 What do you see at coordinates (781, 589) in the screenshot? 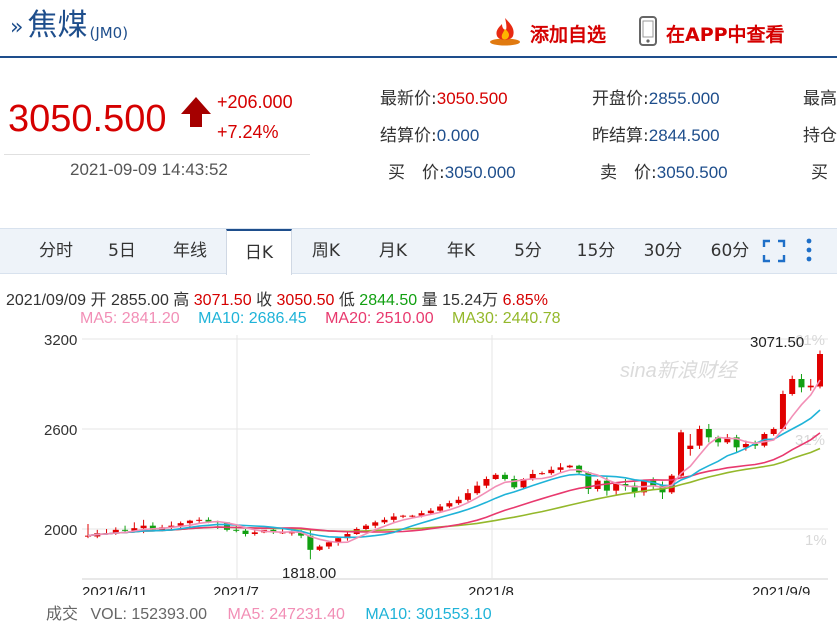
I see `x-label-end: 2021/9/9` at bounding box center [781, 589].